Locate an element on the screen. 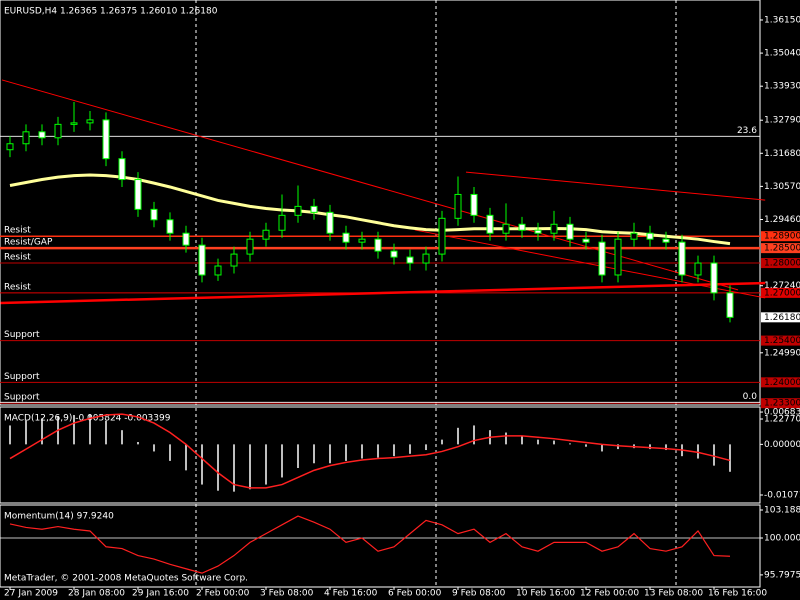  y-tick-label: 95.7975 is located at coordinates (782, 575).